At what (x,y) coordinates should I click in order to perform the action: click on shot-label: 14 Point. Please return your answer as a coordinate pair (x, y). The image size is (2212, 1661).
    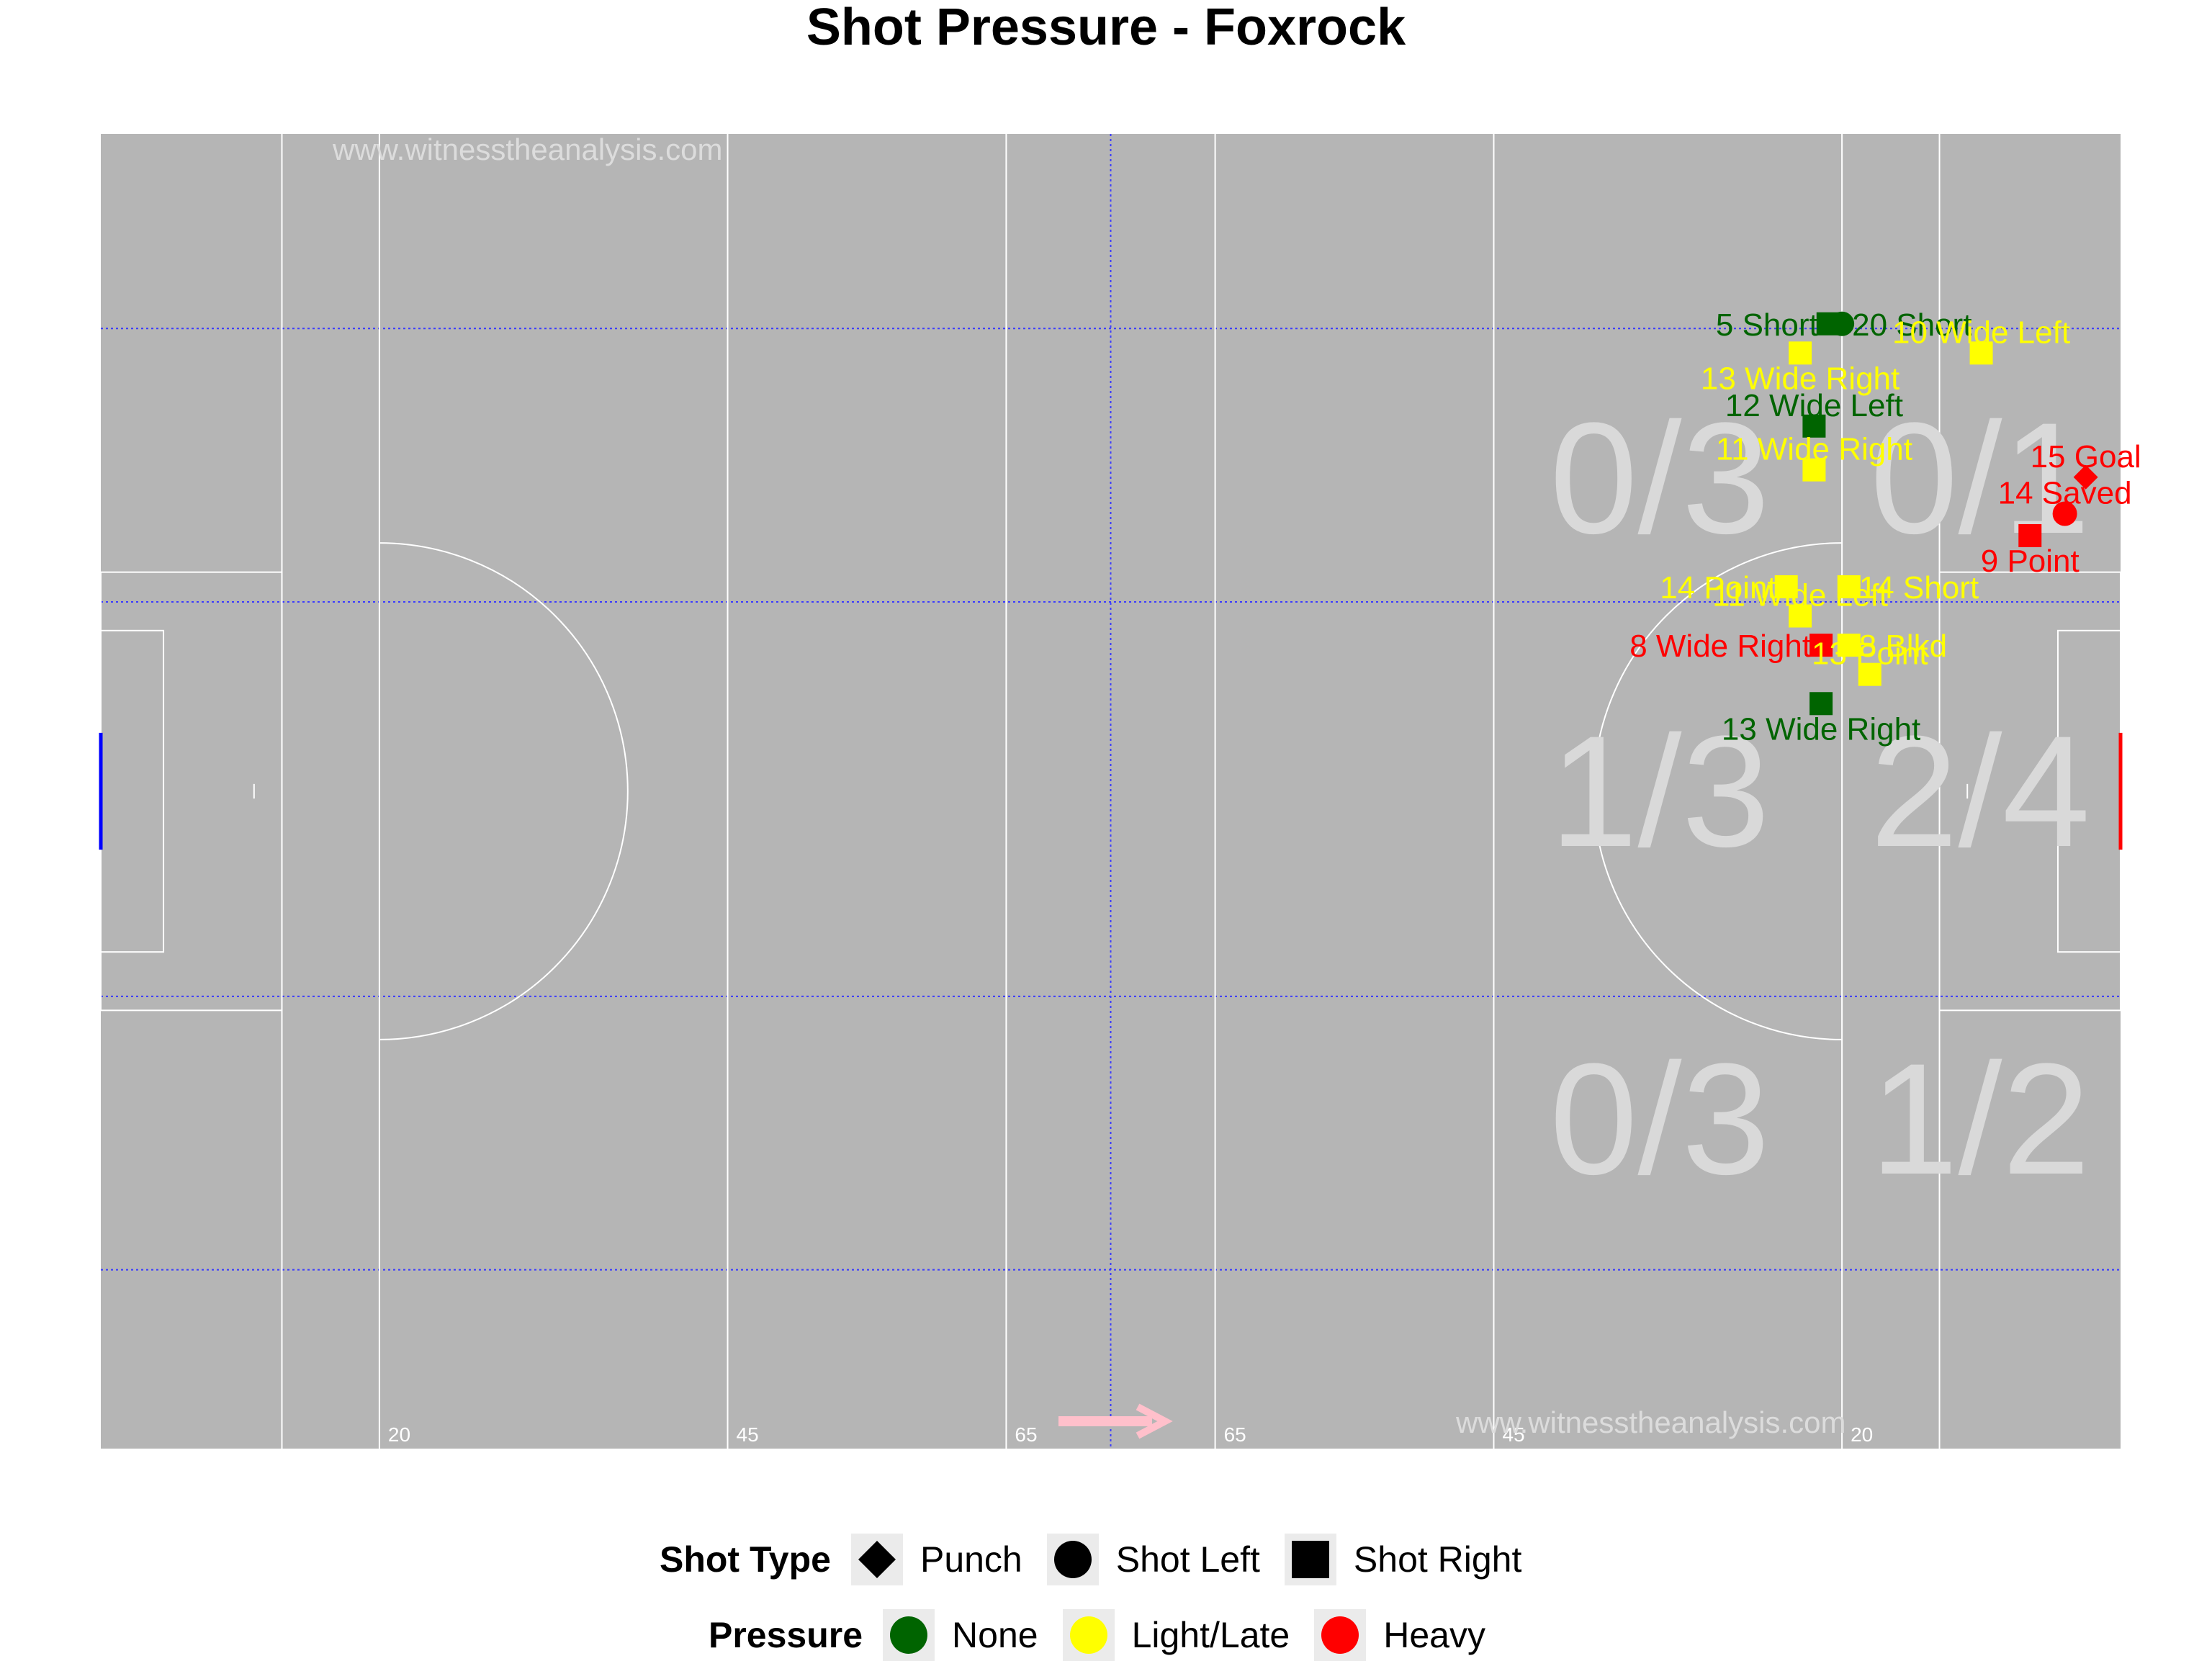
    Looking at the image, I should click on (1718, 588).